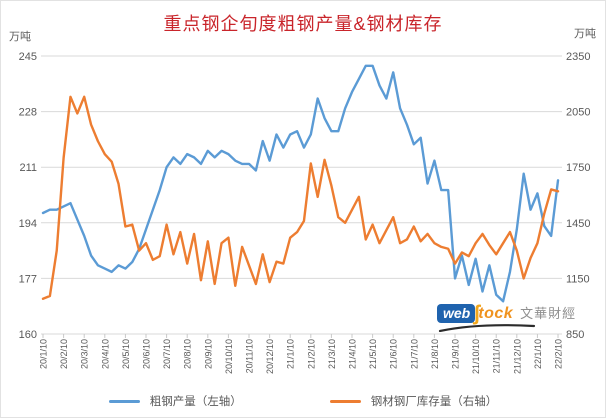 The width and height of the screenshot is (606, 418). What do you see at coordinates (373, 354) in the screenshot?
I see `svg-text: 21/5/10` at bounding box center [373, 354].